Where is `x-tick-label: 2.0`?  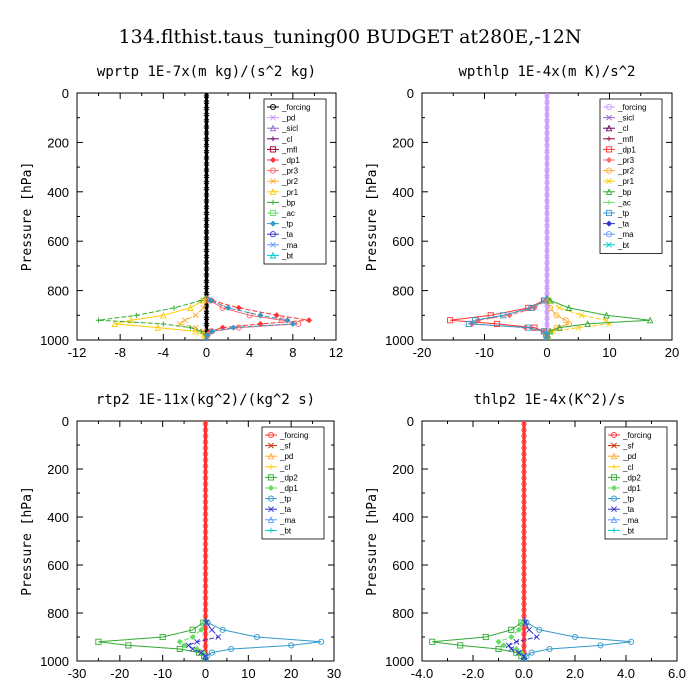 x-tick-label: 2.0 is located at coordinates (575, 673).